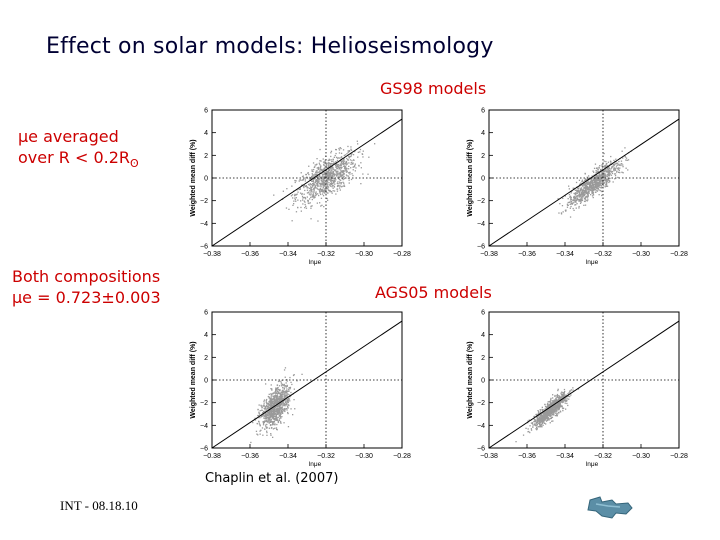 This screenshot has width=720, height=540. I want to click on x-tick-label: −0.34, so click(288, 456).